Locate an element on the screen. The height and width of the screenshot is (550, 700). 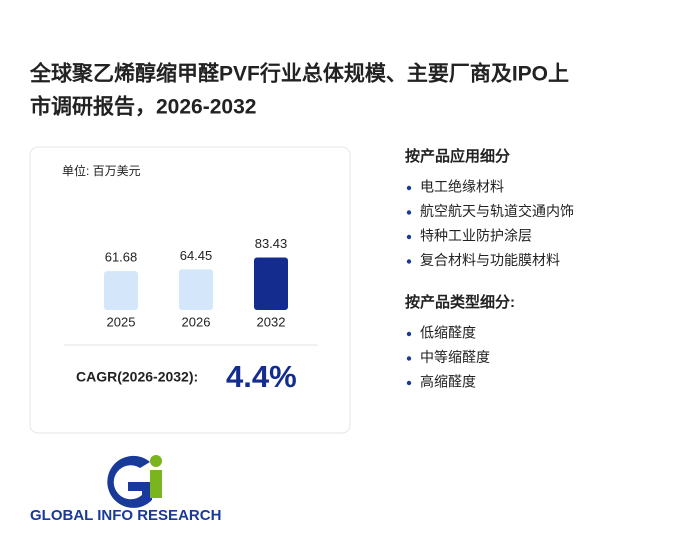
list-item: 复合材料与功能膜材料 is located at coordinates (490, 260).